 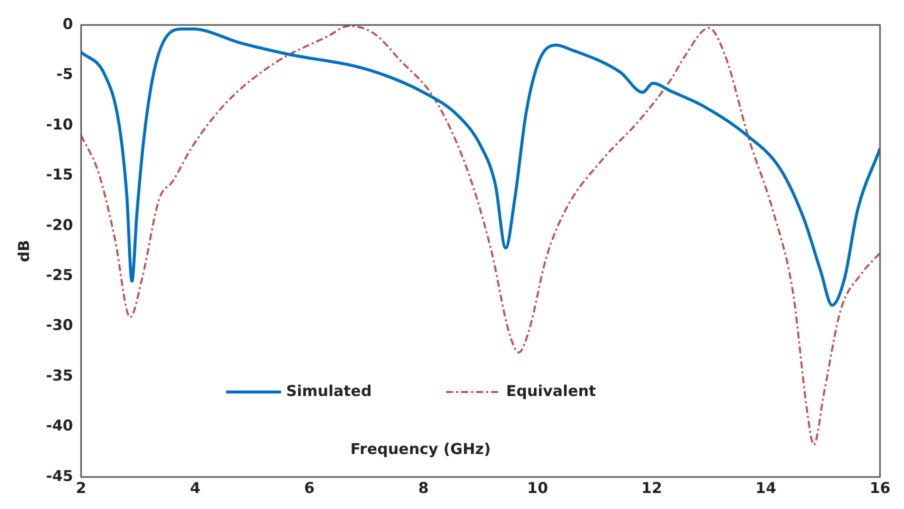 I want to click on x-tick-label: 4, so click(x=195, y=487).